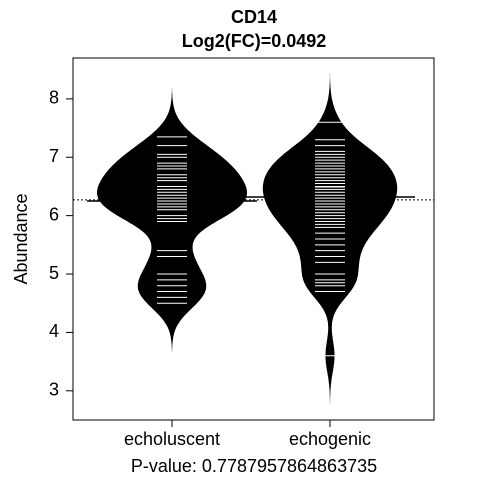 The image size is (480, 480). What do you see at coordinates (330, 439) in the screenshot?
I see `x-tick-label: echogenic` at bounding box center [330, 439].